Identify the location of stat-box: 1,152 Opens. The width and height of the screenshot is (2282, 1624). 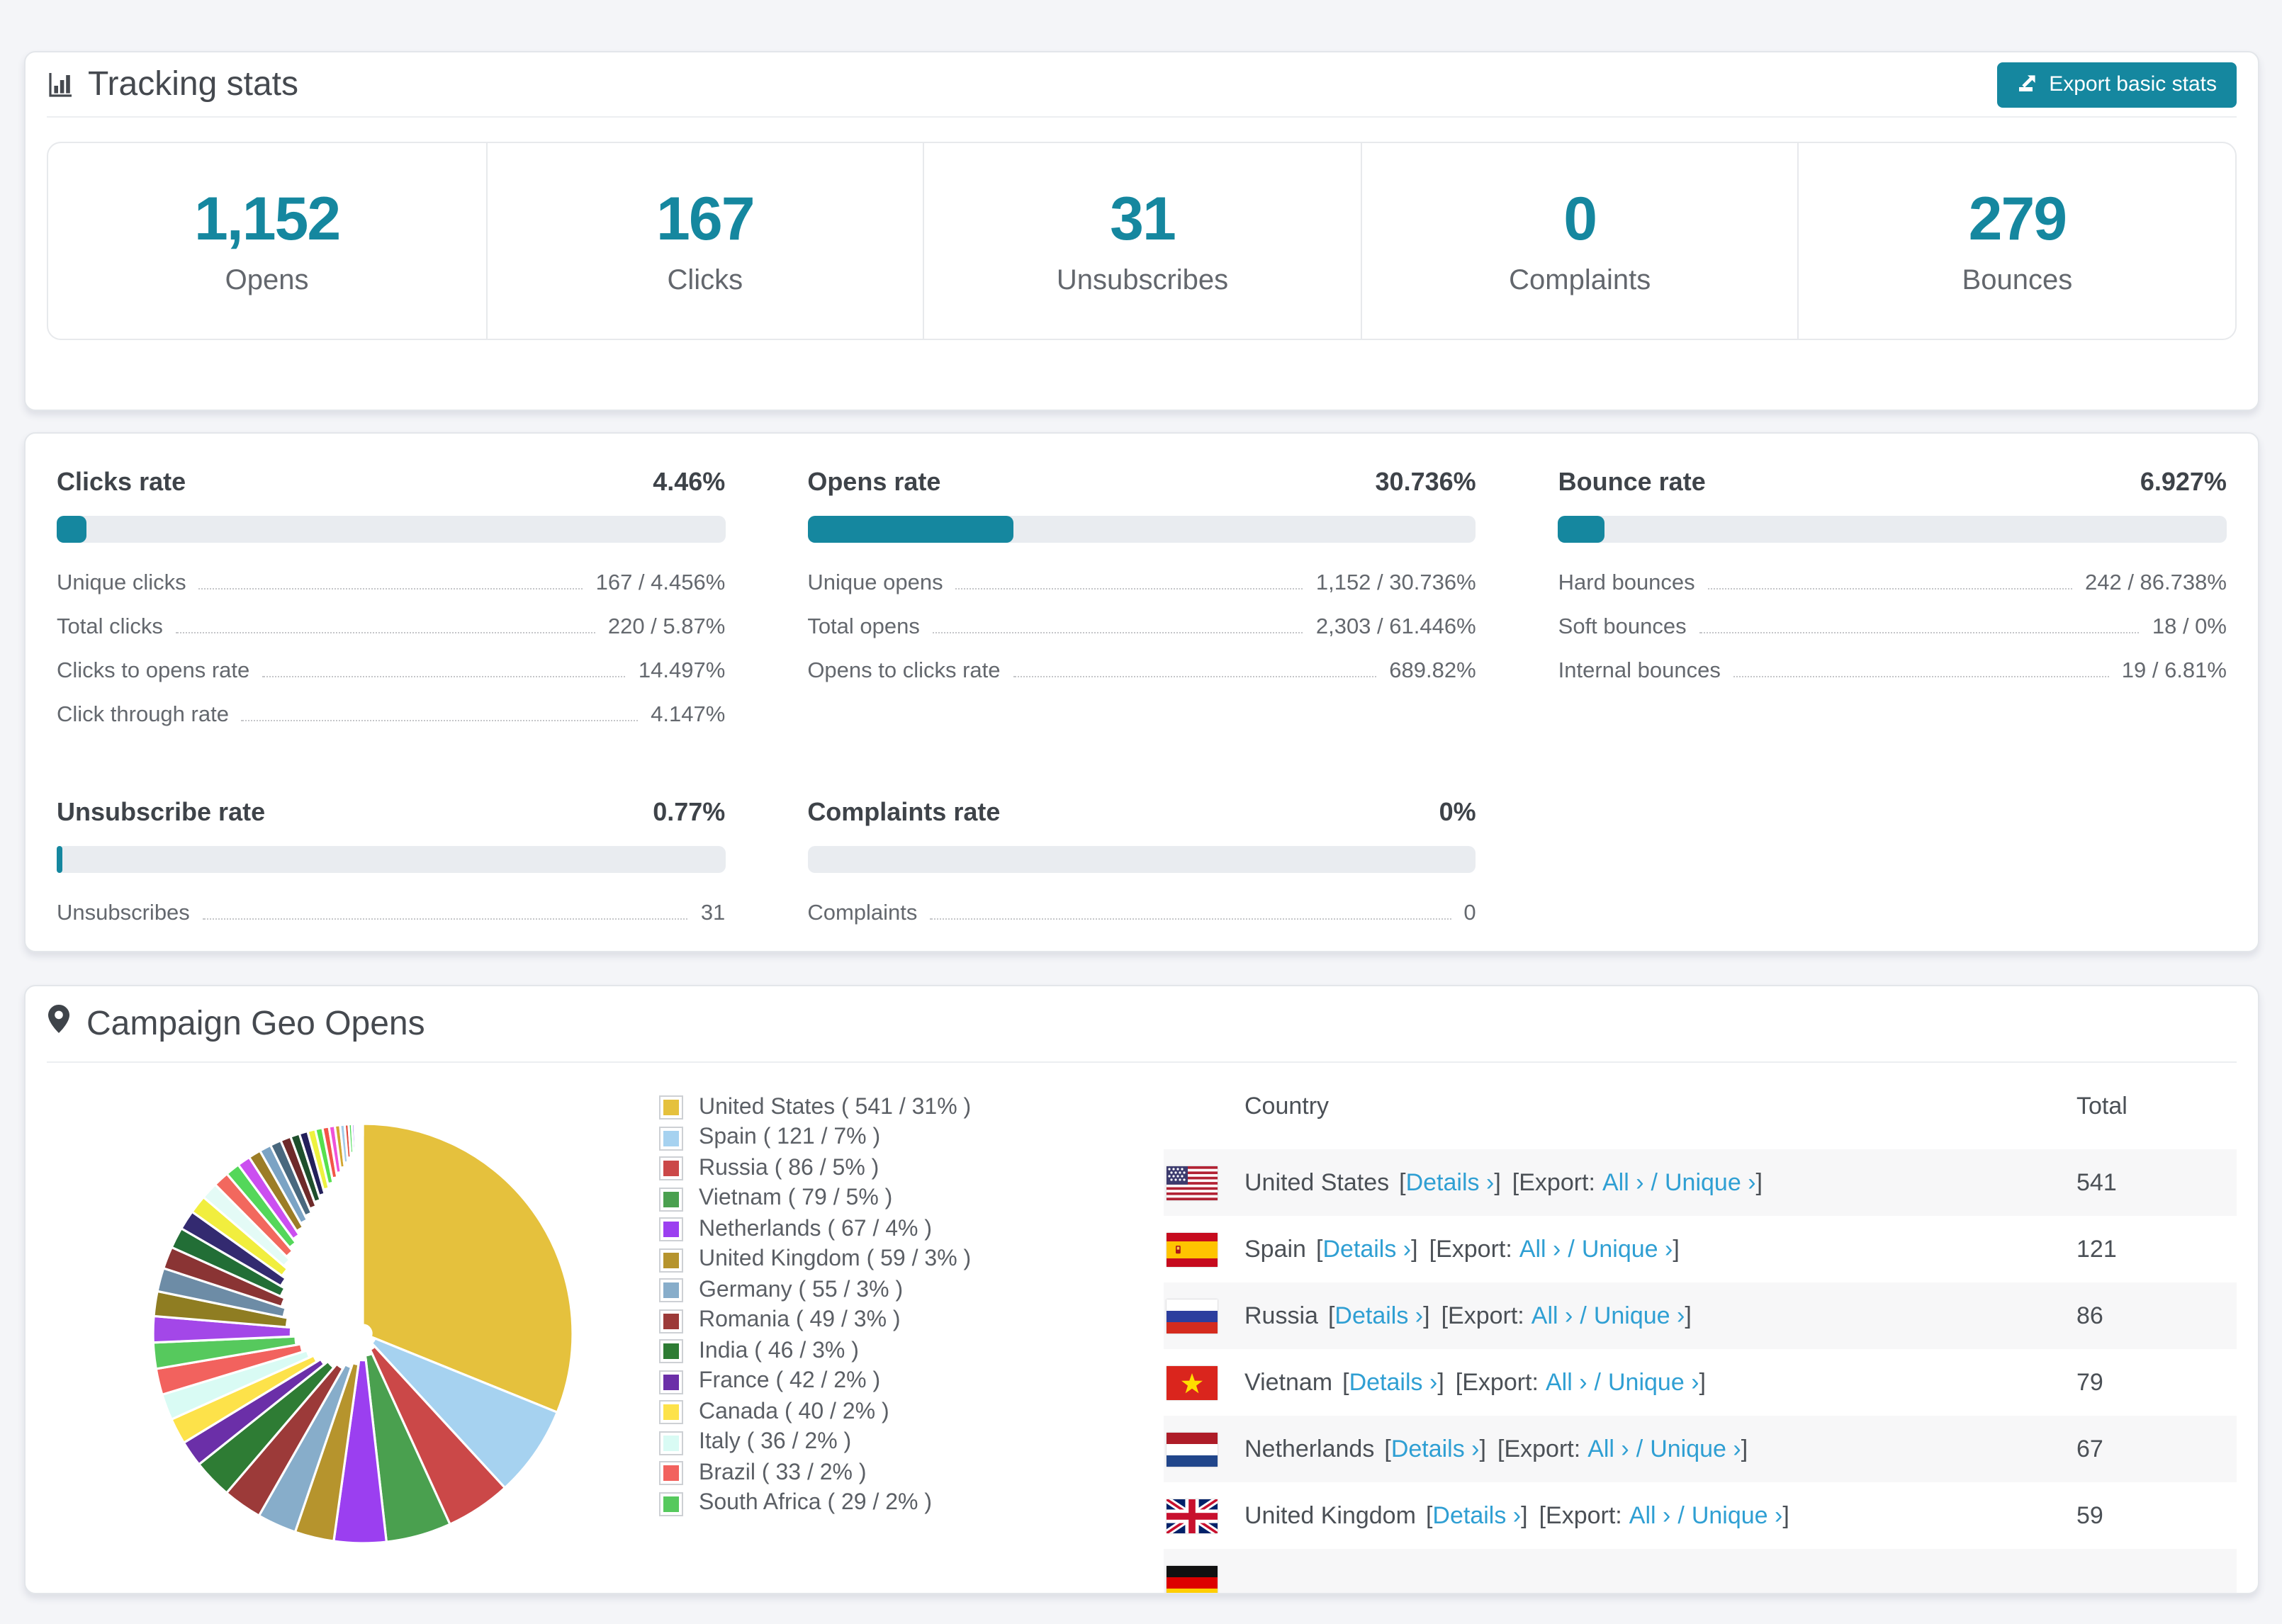
(267, 241).